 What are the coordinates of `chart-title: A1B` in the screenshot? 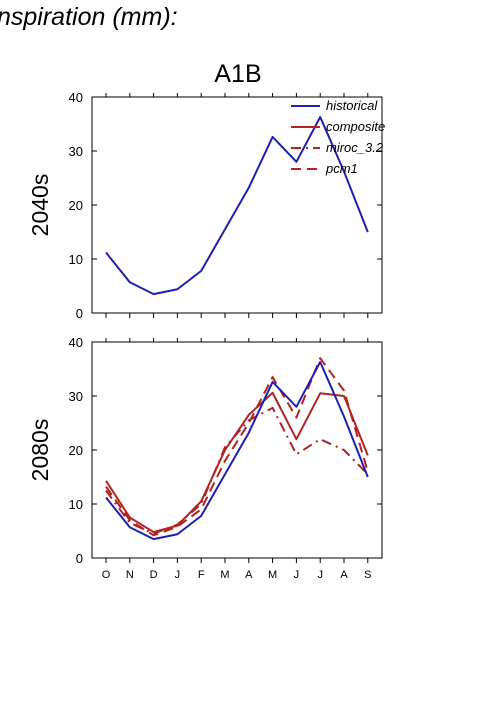 It's located at (237, 74).